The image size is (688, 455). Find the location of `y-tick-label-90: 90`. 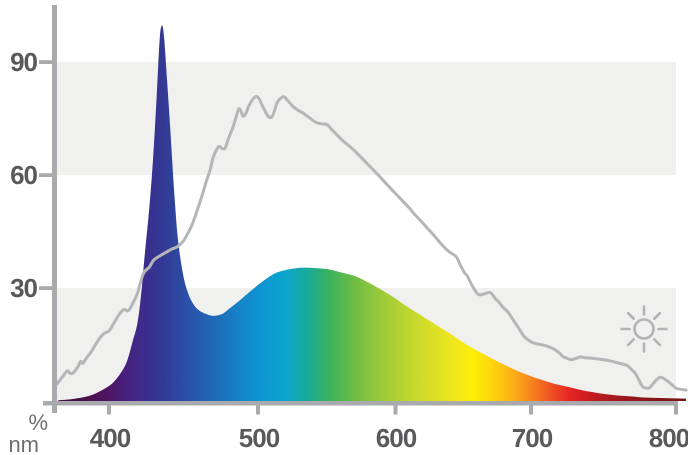

y-tick-label-90: 90 is located at coordinates (23, 62).